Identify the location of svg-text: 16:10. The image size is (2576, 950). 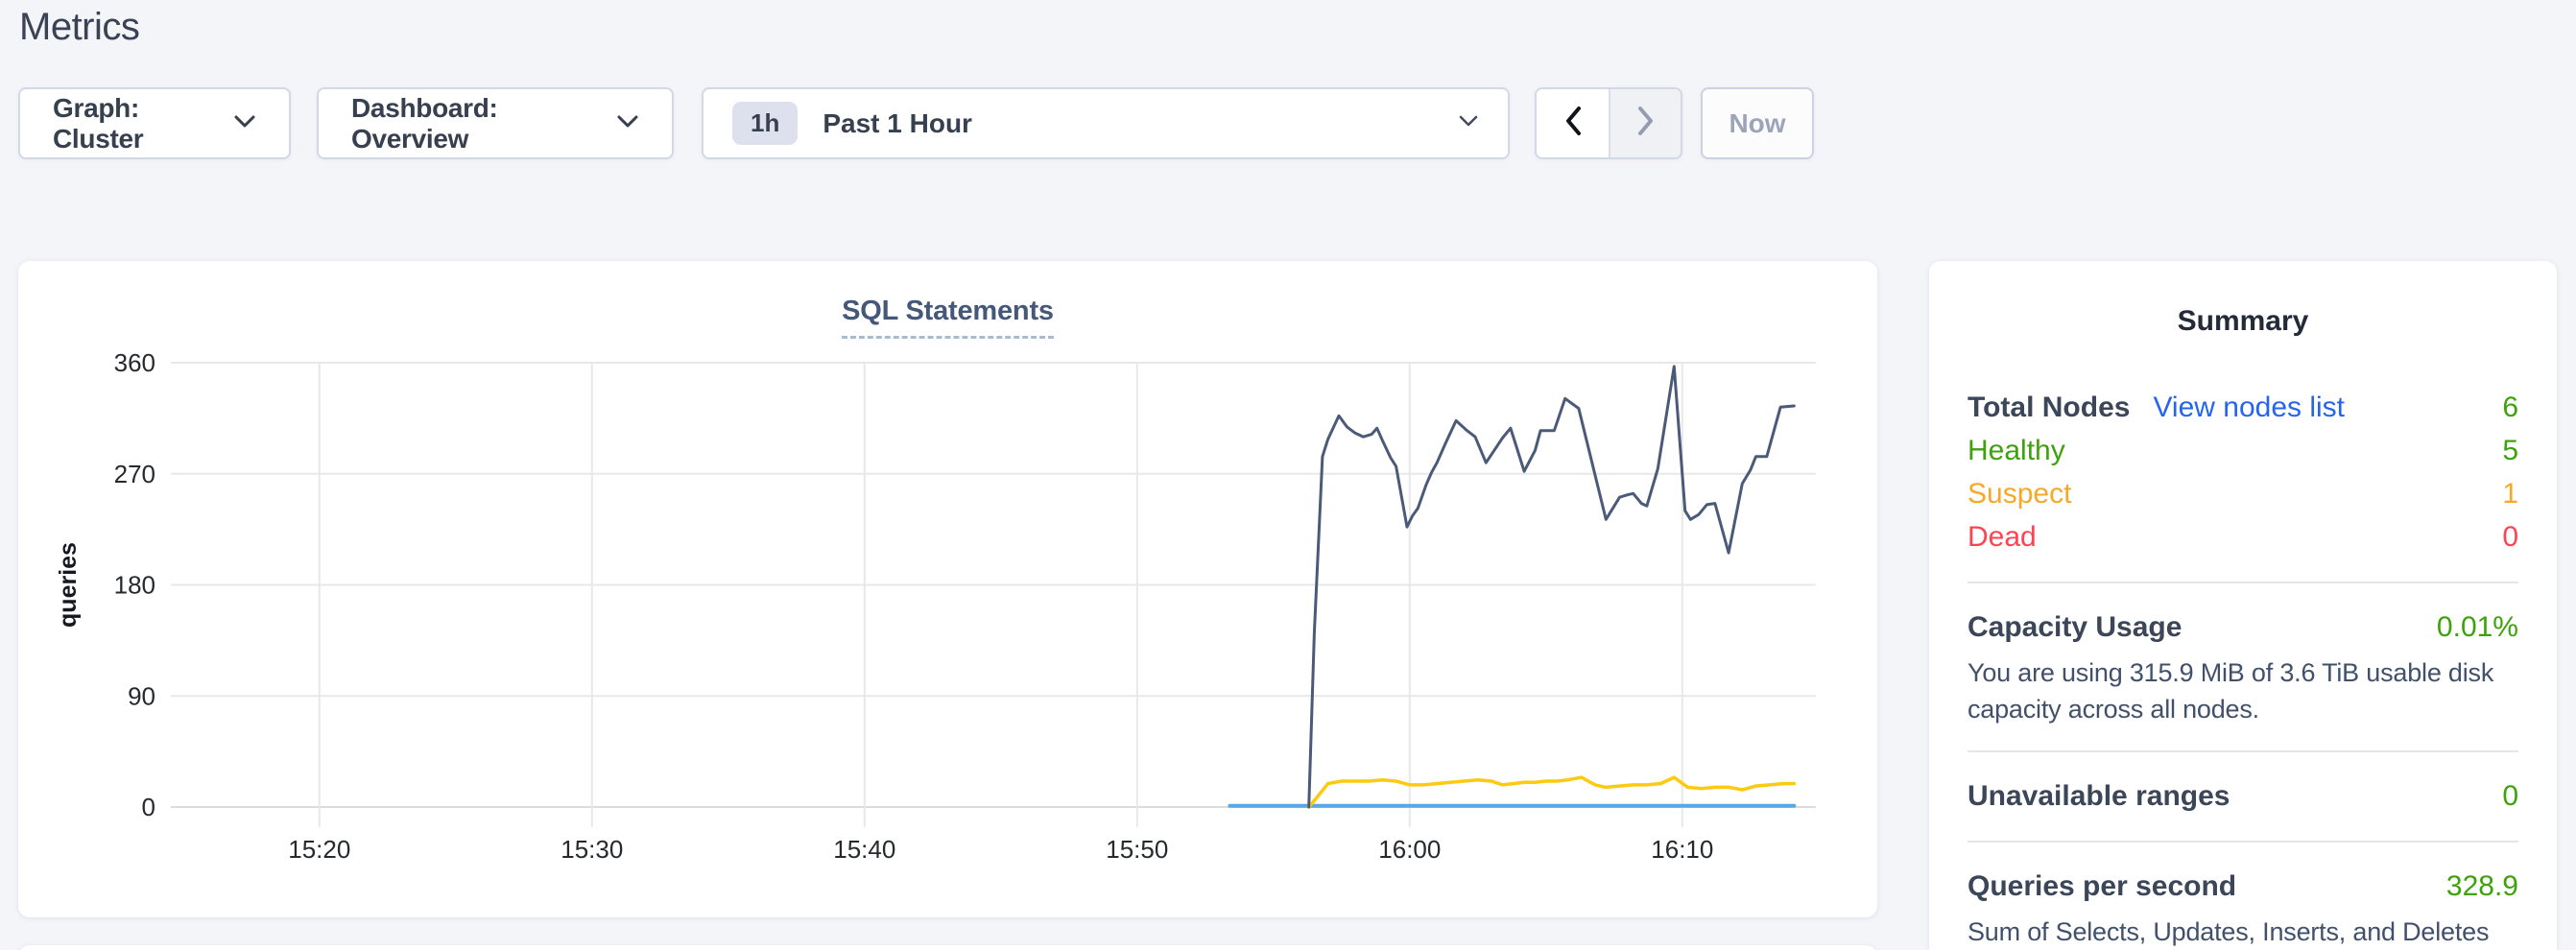
(1682, 849).